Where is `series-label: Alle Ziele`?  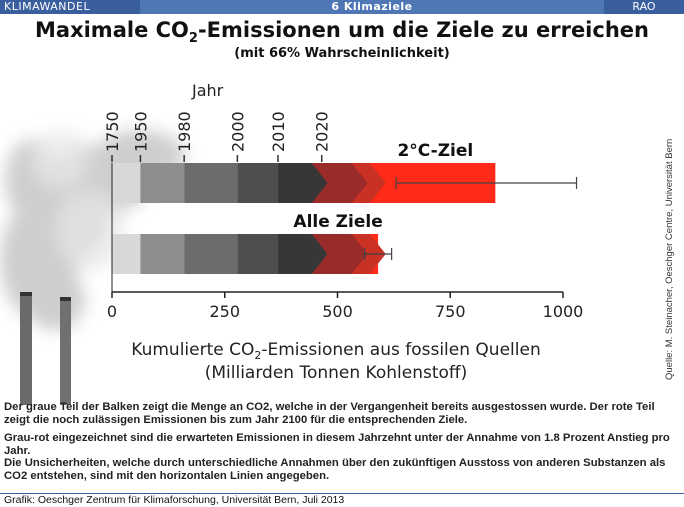 series-label: Alle Ziele is located at coordinates (337, 222).